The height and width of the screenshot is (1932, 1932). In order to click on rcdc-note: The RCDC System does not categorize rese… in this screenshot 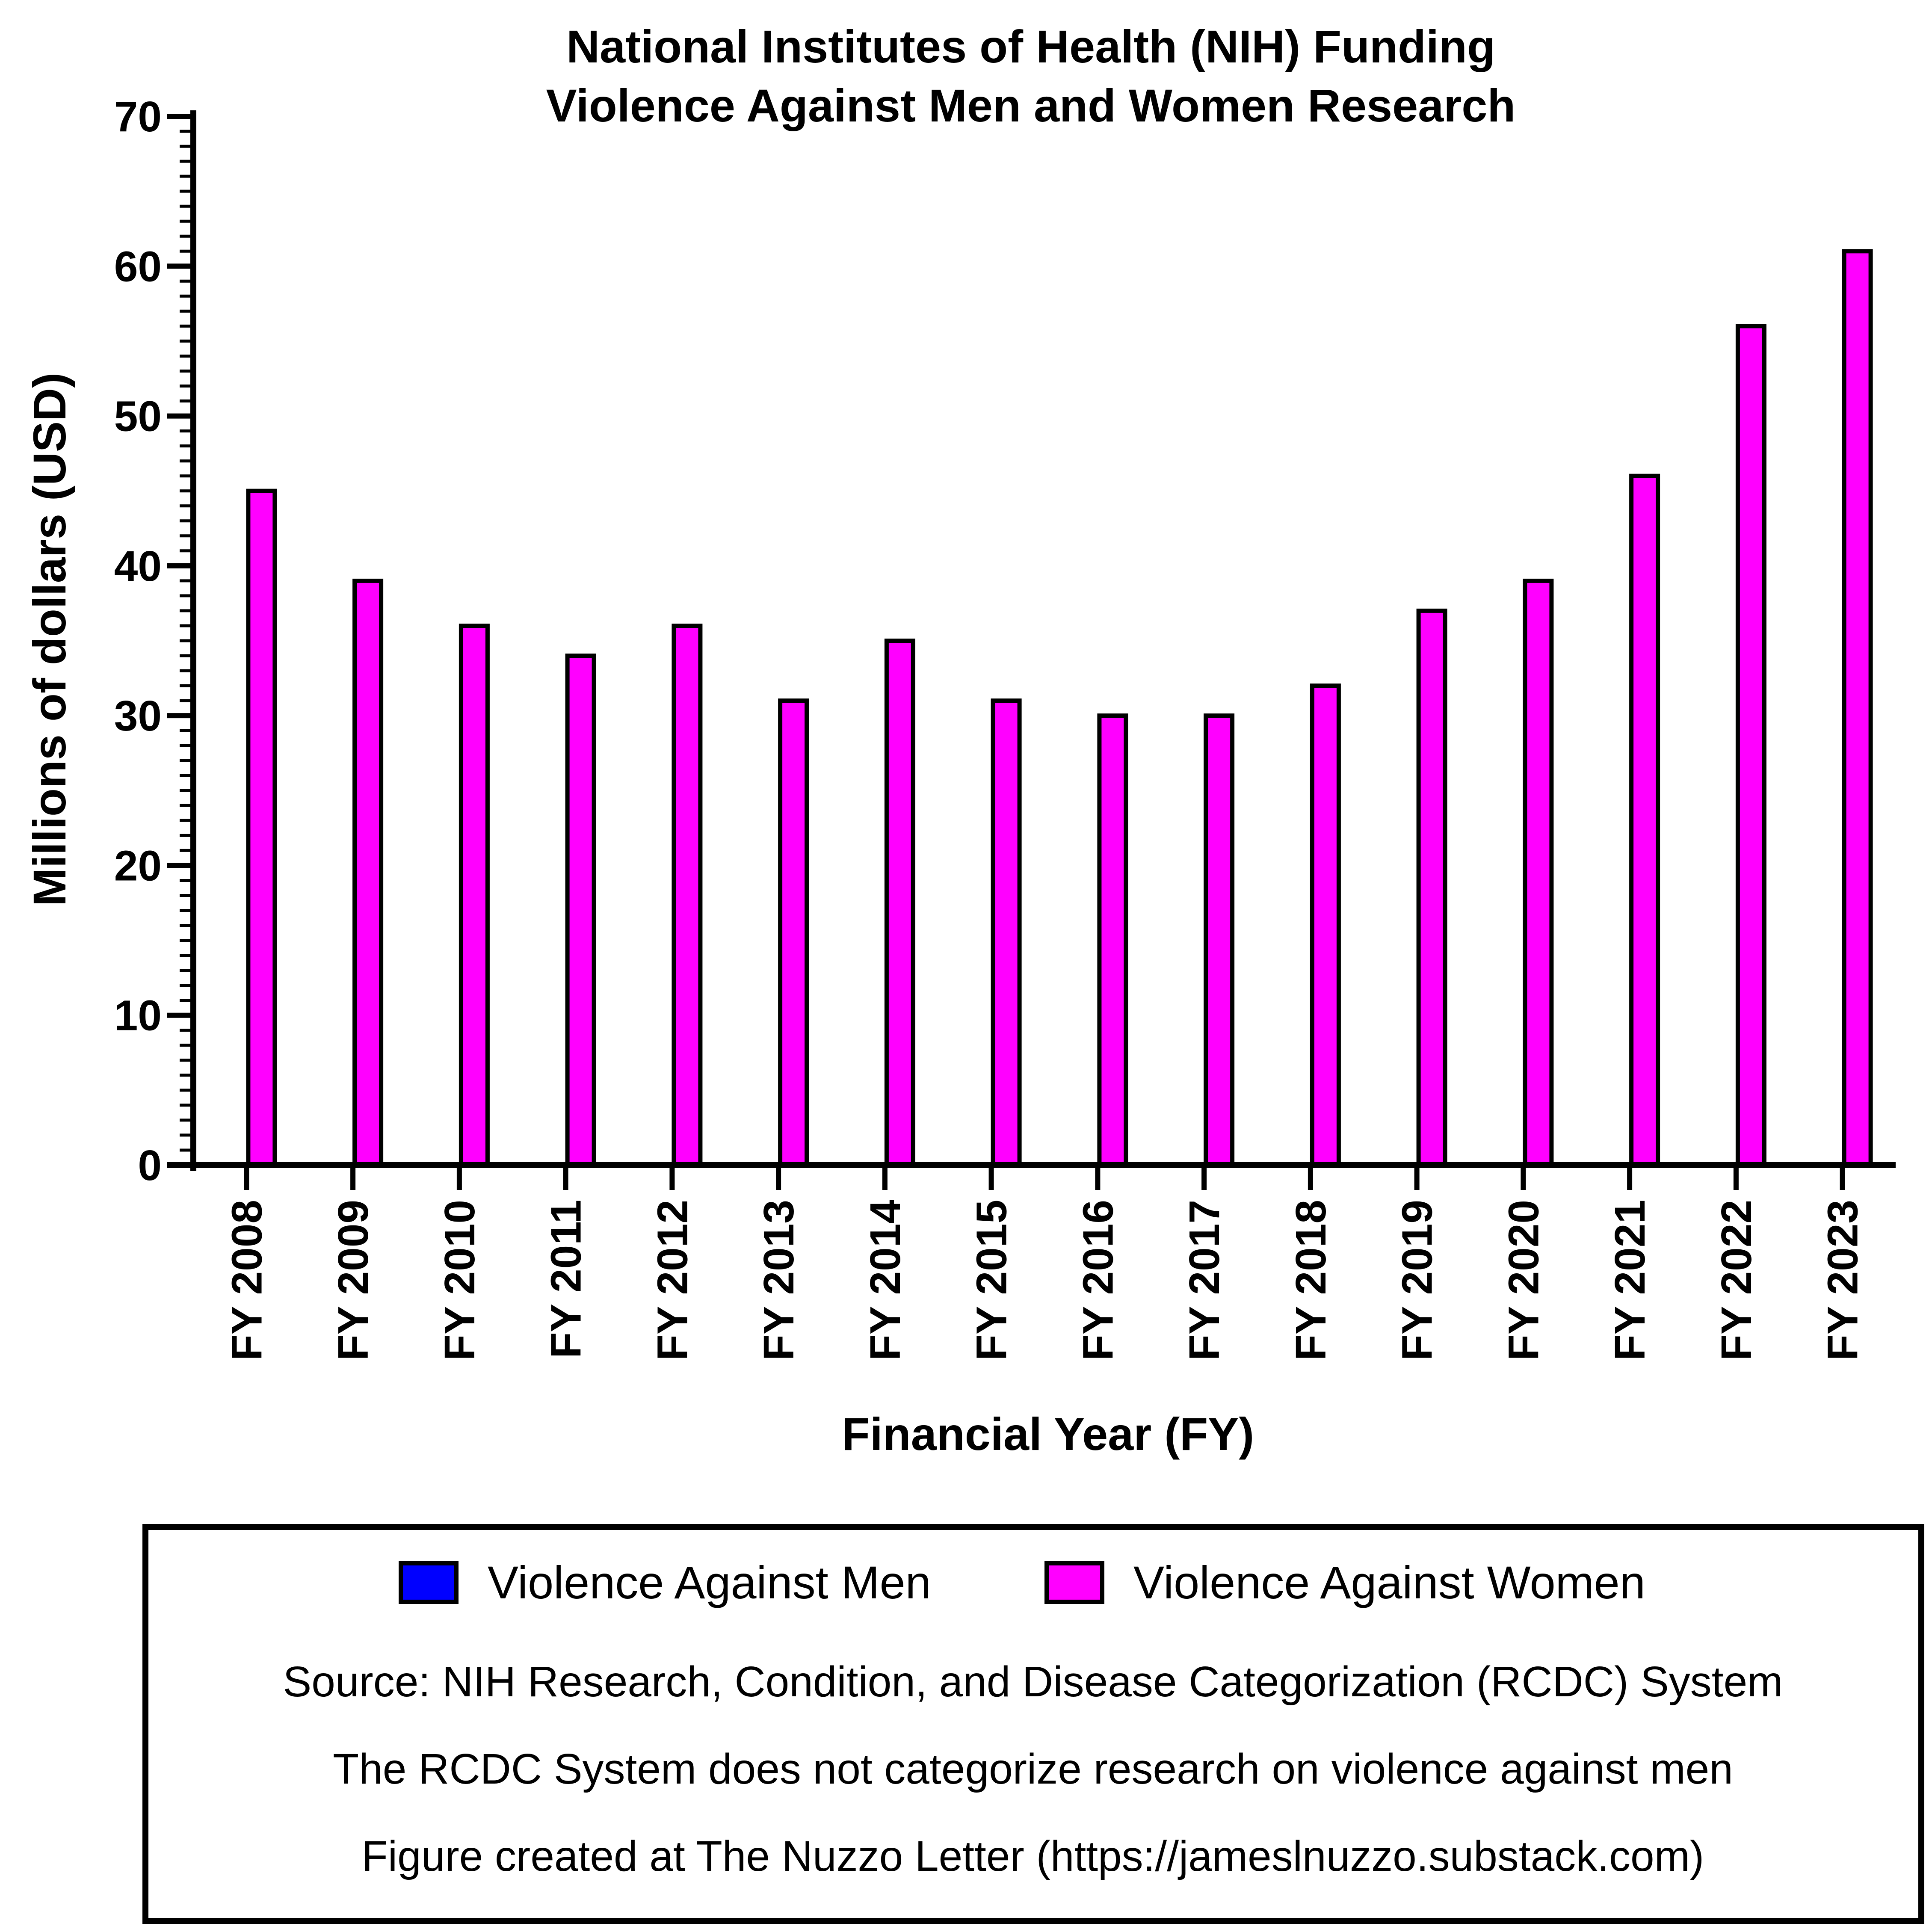, I will do `click(1033, 1769)`.